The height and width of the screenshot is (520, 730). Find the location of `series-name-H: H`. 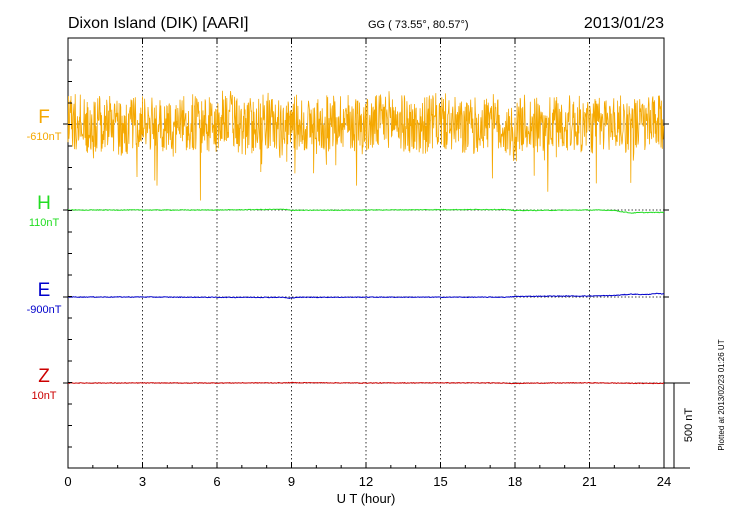

series-name-H: H is located at coordinates (44, 203).